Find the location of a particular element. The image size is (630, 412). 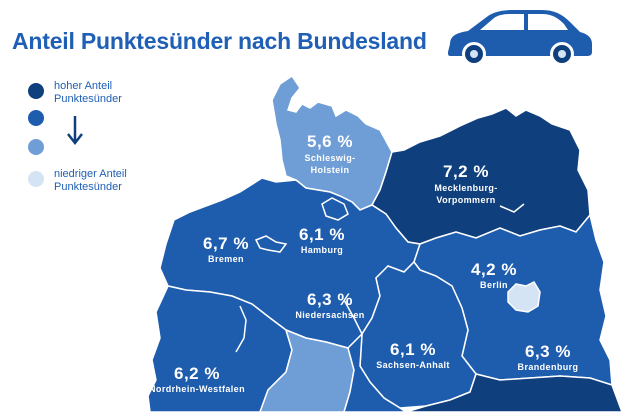

label-nordrhein-westfalen: 6,2 % Nordrhein-Westfalen is located at coordinates (197, 379).